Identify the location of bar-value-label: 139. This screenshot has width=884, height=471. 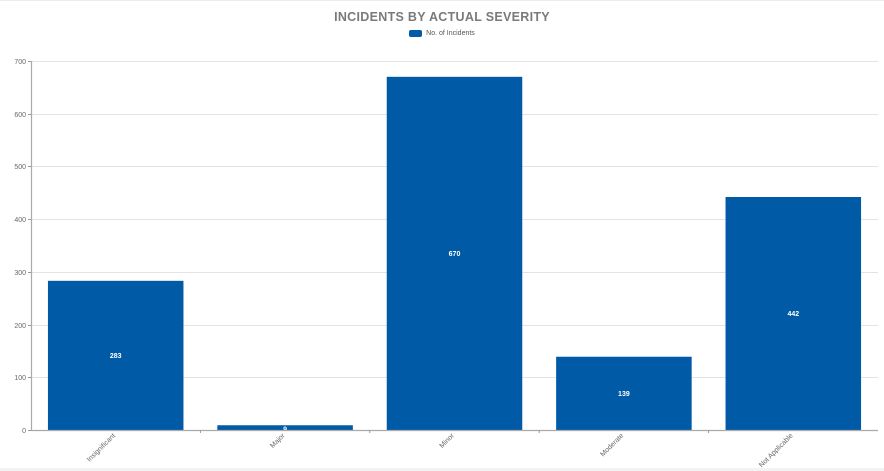
(624, 394).